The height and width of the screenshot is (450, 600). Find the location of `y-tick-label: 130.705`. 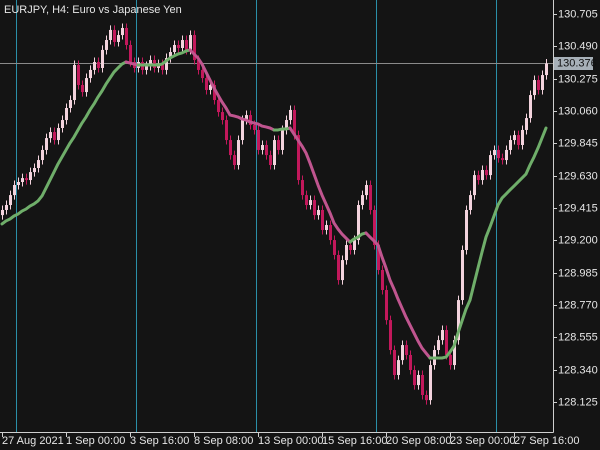

y-tick-label: 130.705 is located at coordinates (578, 14).